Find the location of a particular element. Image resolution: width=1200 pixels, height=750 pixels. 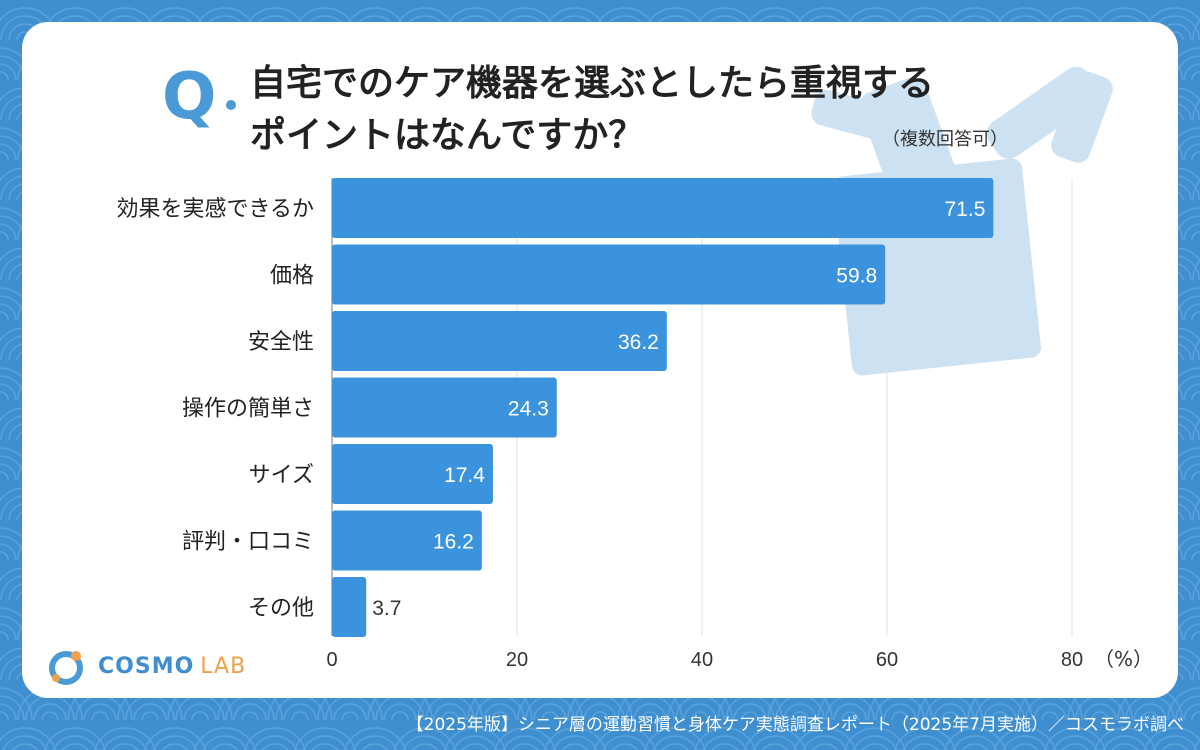

x-tick-label: 20 is located at coordinates (517, 660).